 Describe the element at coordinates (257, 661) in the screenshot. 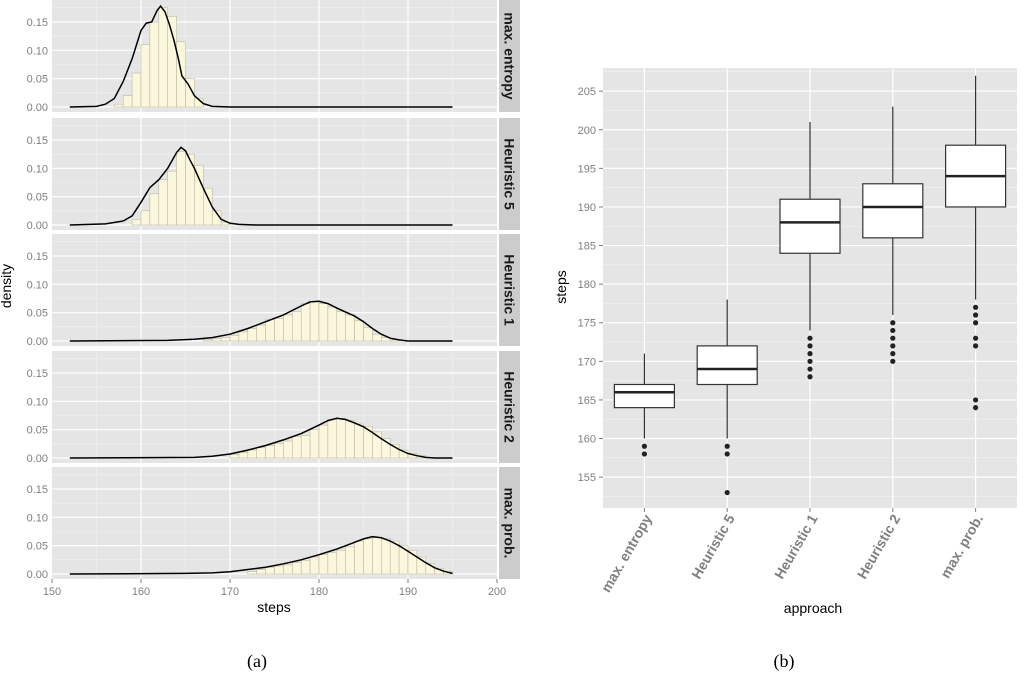

I see `caption-a: (a)` at that location.